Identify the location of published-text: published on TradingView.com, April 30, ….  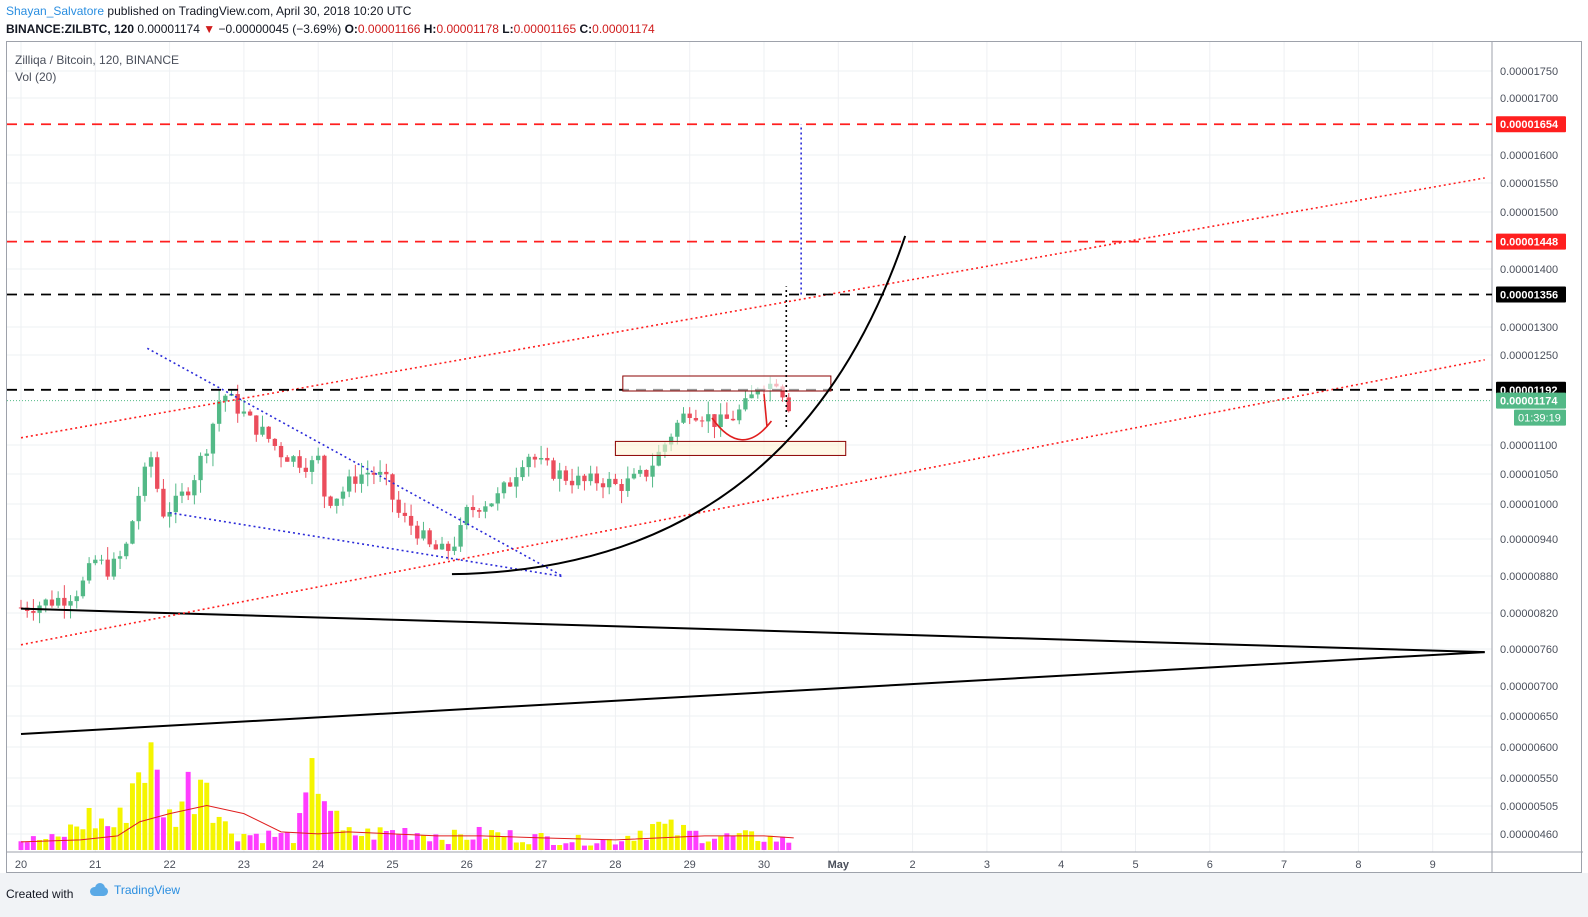
(259, 11).